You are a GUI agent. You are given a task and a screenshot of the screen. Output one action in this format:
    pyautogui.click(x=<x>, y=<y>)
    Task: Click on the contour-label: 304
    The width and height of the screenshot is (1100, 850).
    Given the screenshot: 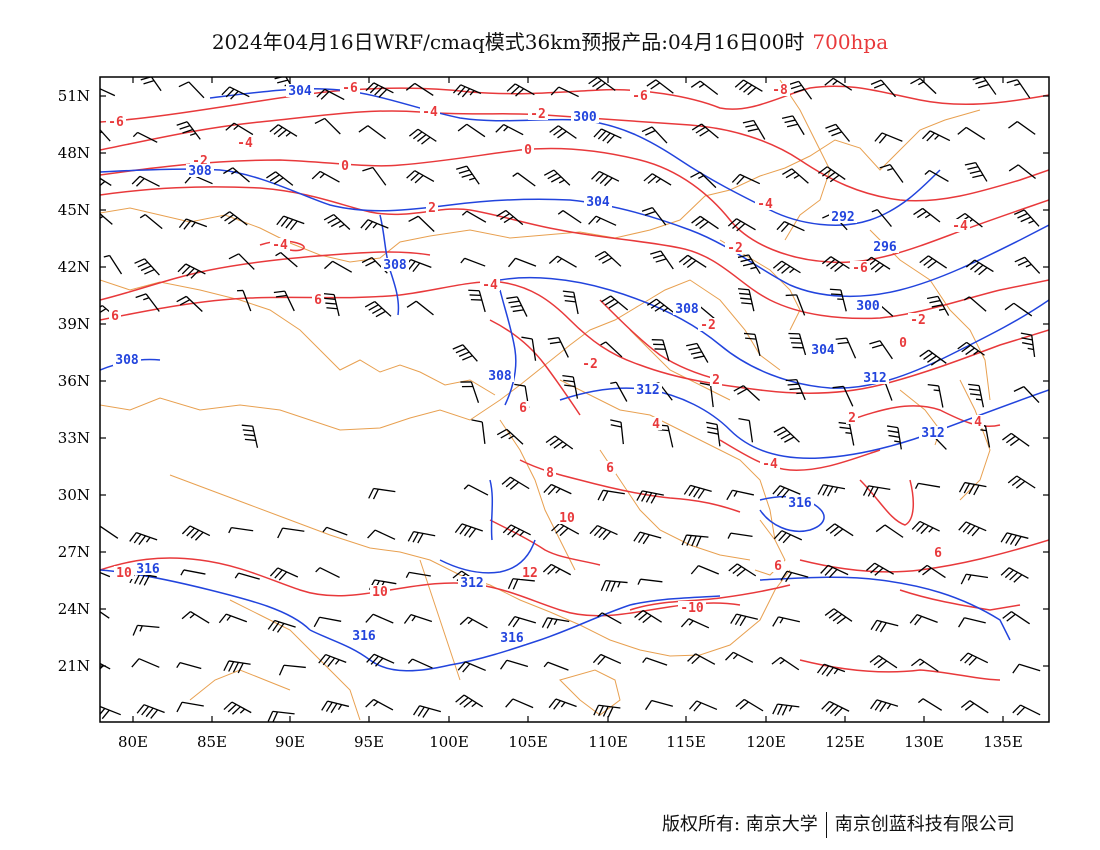 What is the action you would take?
    pyautogui.click(x=598, y=202)
    